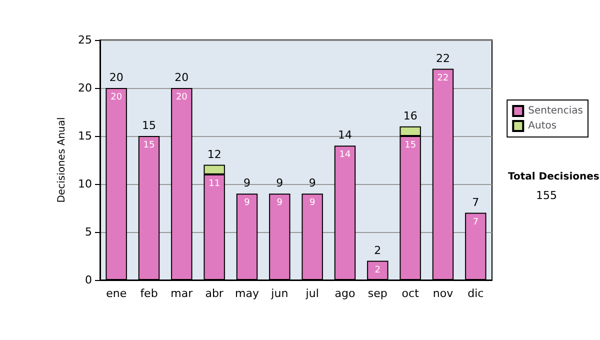  I want to click on x-tick-label: ago, so click(345, 293).